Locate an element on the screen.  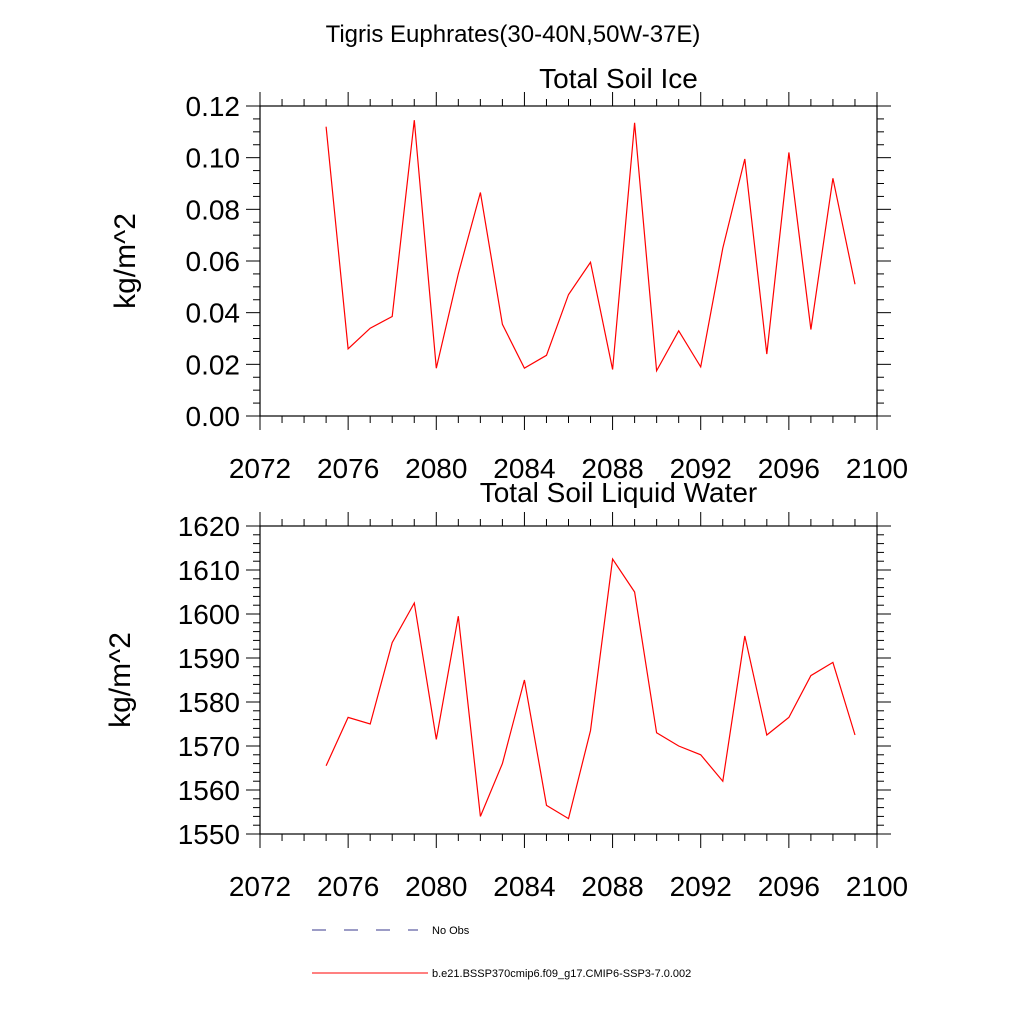
y-tick-label: 1570 is located at coordinates (209, 746).